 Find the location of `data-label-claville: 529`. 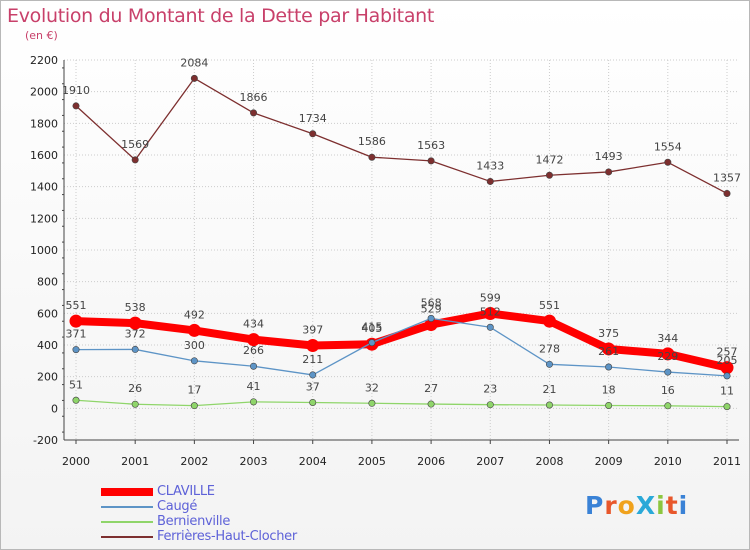

data-label-claville: 529 is located at coordinates (431, 309).